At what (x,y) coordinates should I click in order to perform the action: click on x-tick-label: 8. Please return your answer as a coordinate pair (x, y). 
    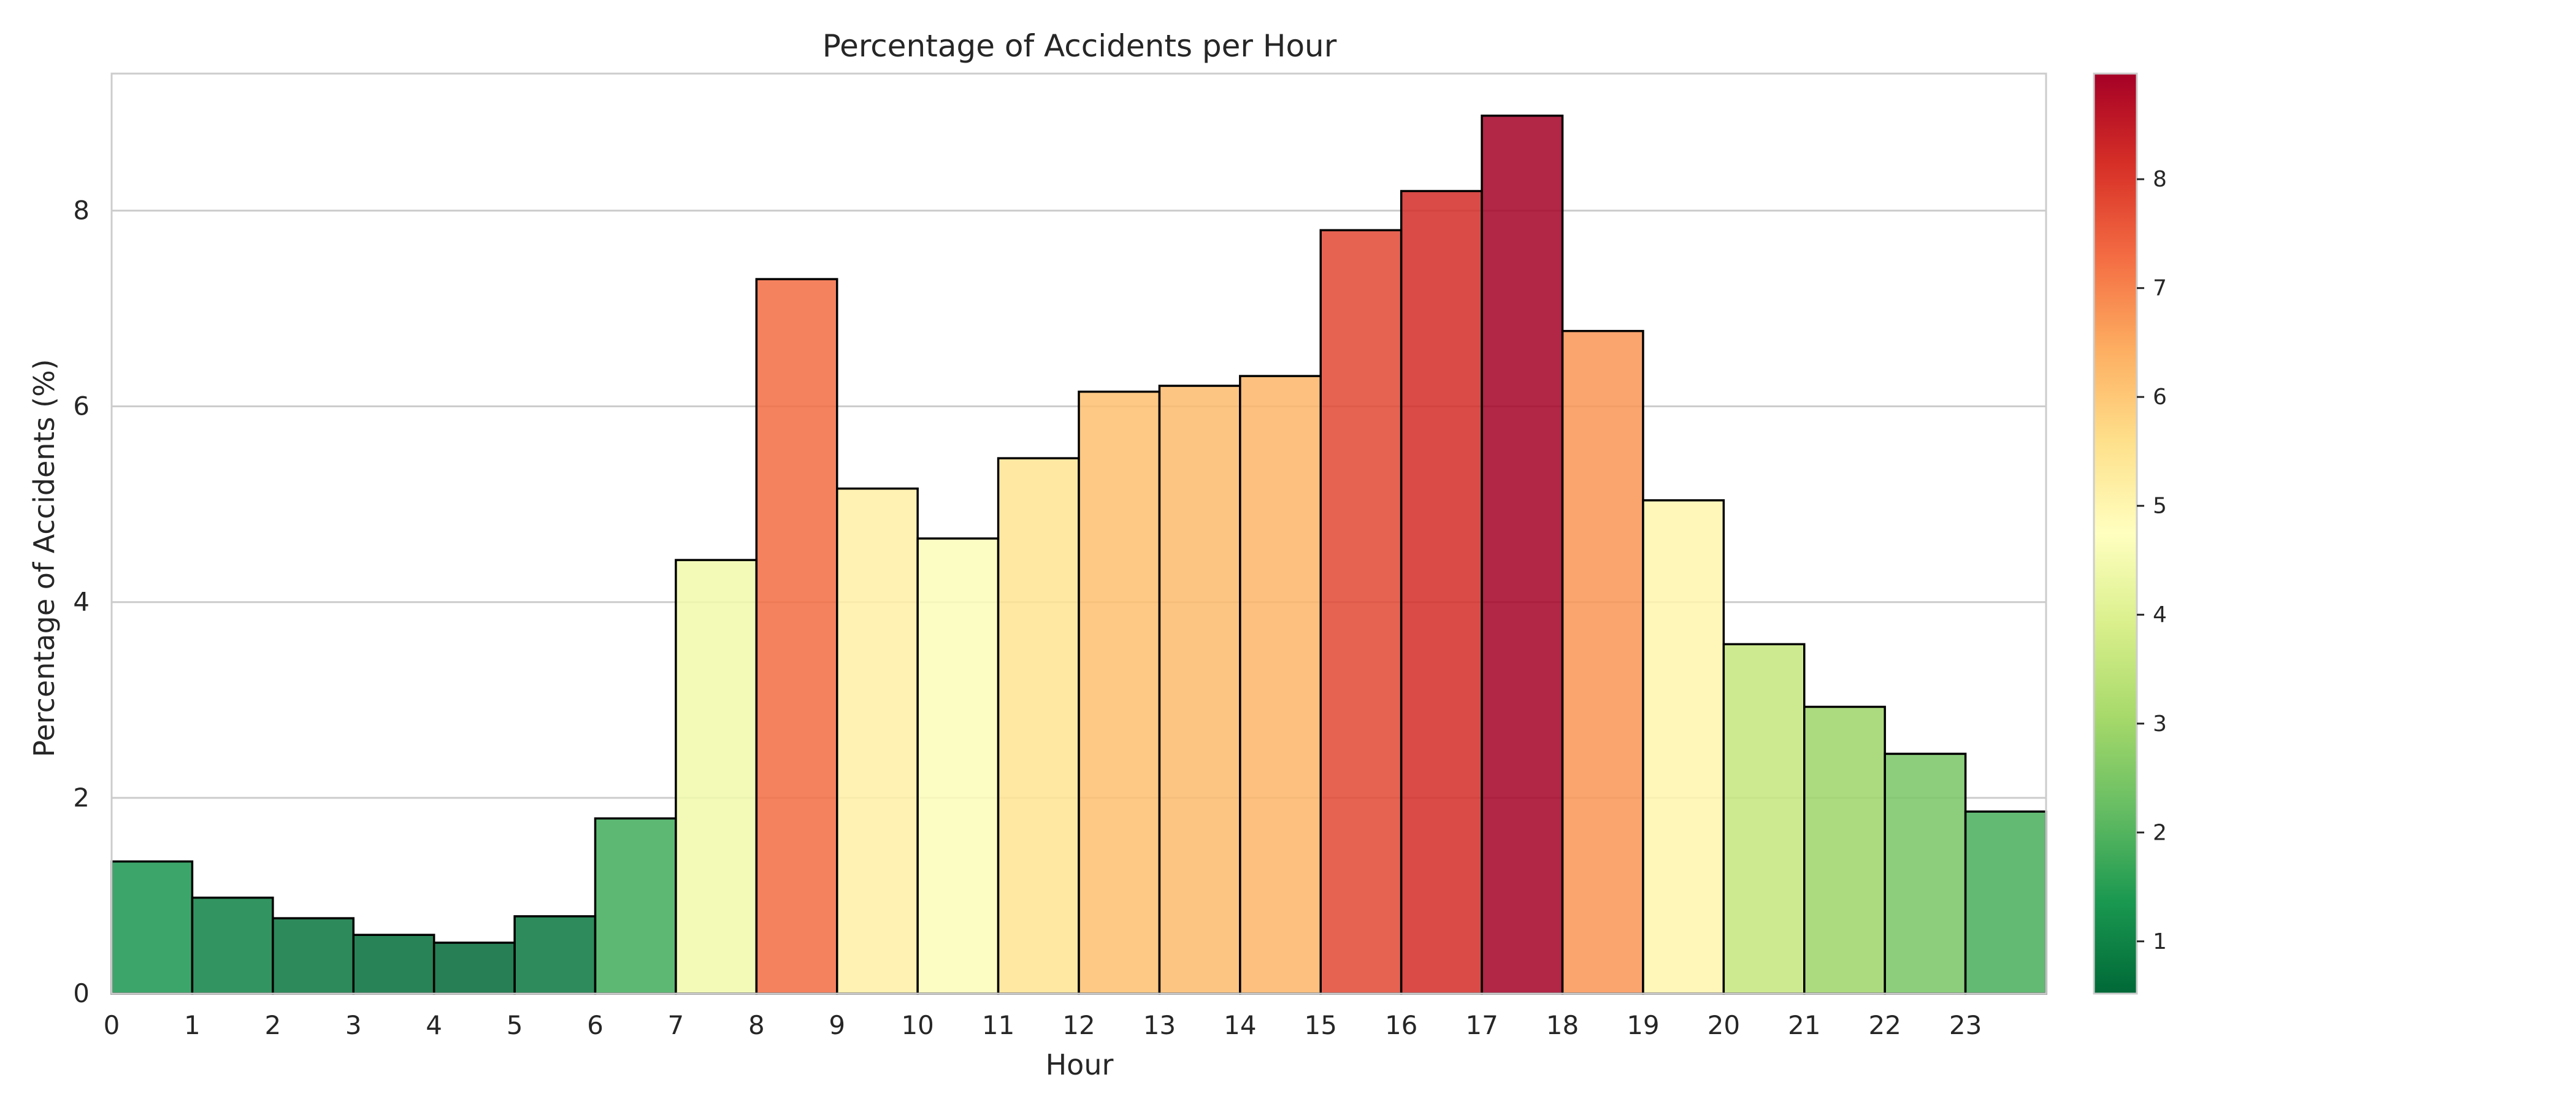
    Looking at the image, I should click on (756, 1025).